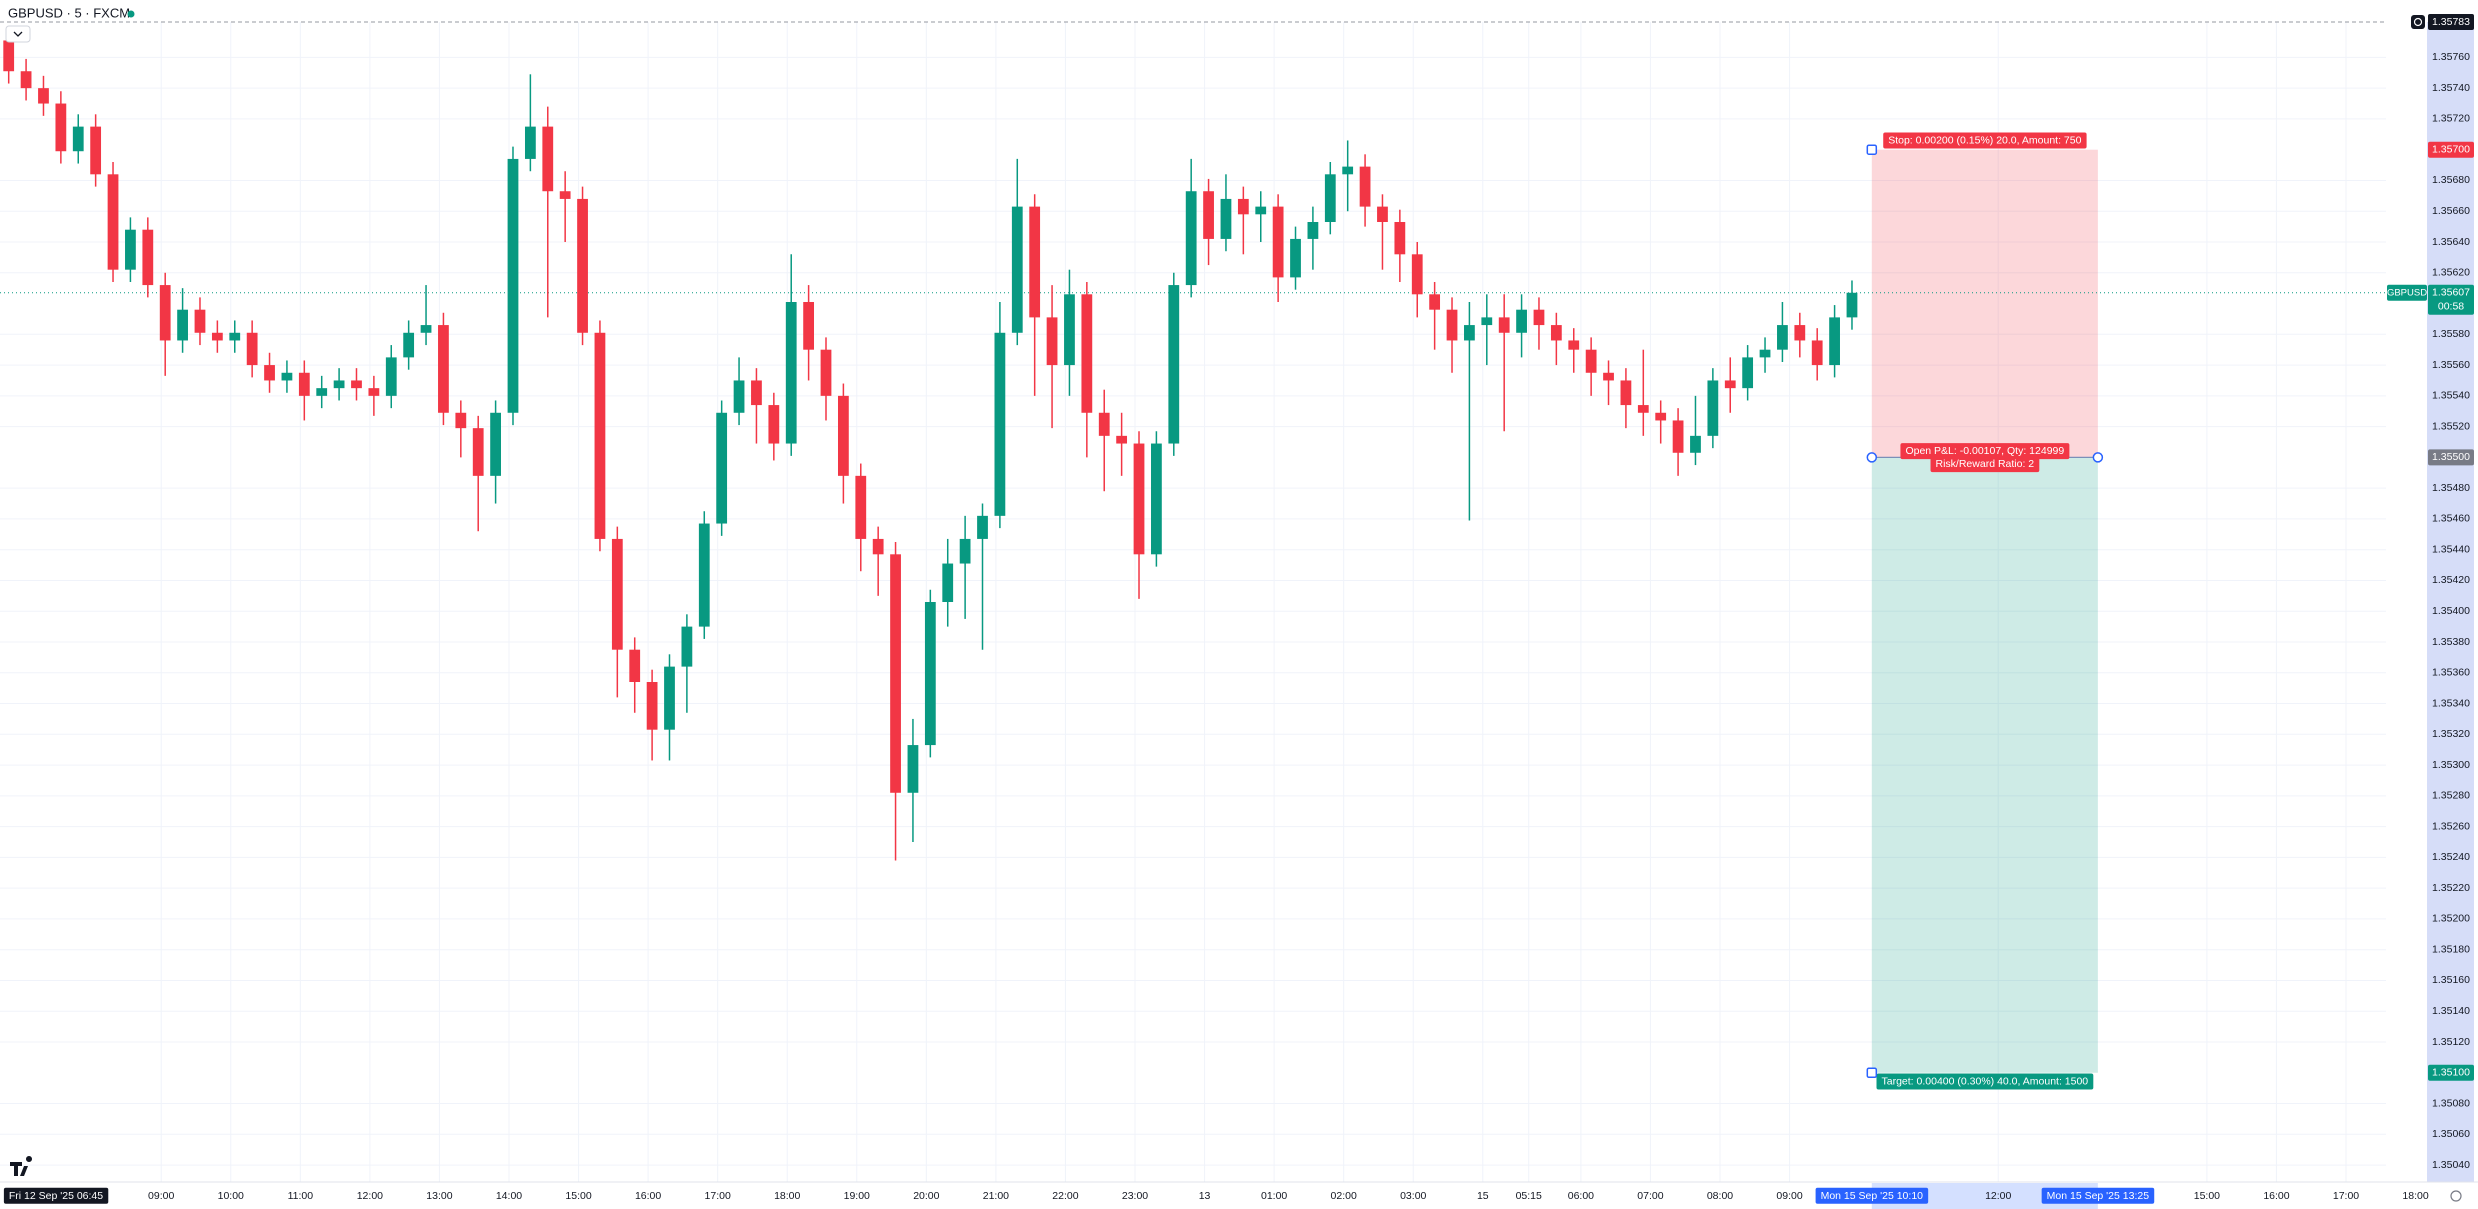  Describe the element at coordinates (161, 1196) in the screenshot. I see `x-tick-label: 09:00` at that location.